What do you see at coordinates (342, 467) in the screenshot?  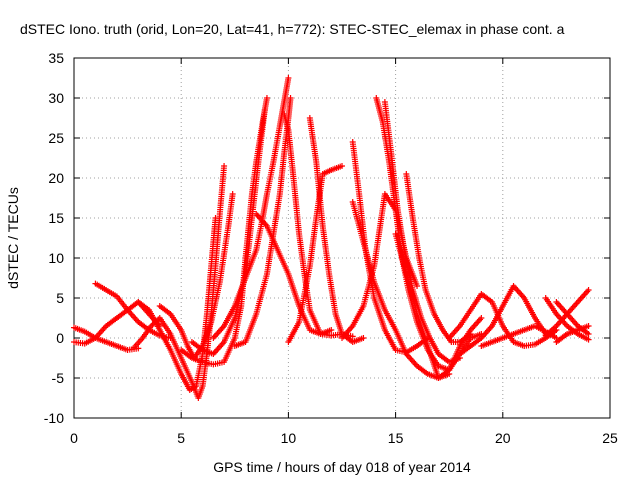 I see `x-axis-label: GPS time / hours of day 018 of year 2014` at bounding box center [342, 467].